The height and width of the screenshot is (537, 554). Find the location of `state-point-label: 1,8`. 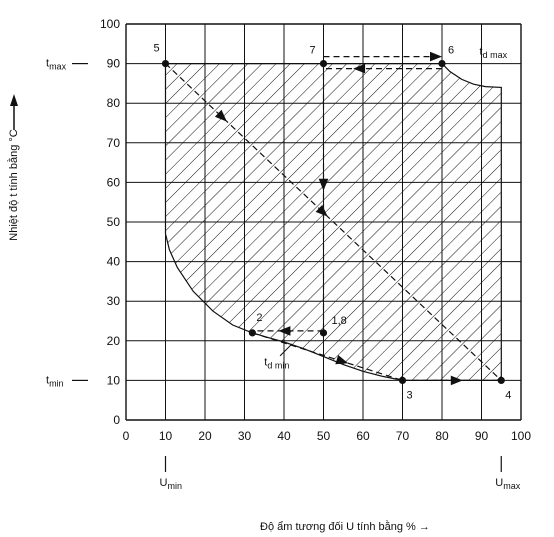

state-point-label: 1,8 is located at coordinates (339, 321).